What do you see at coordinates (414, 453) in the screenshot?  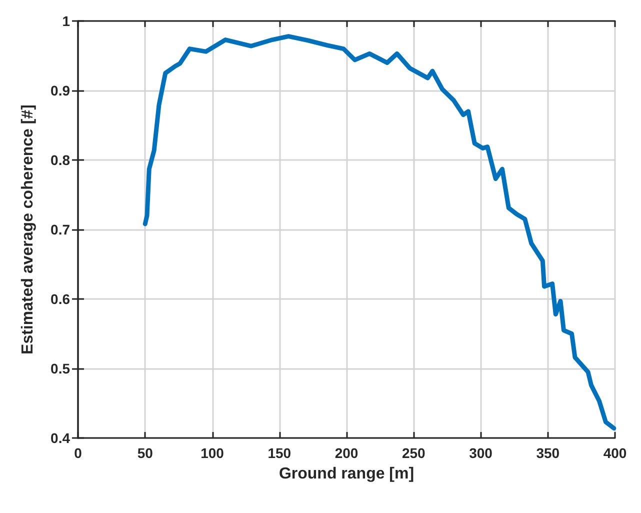 I see `x-tick-label: 250` at bounding box center [414, 453].